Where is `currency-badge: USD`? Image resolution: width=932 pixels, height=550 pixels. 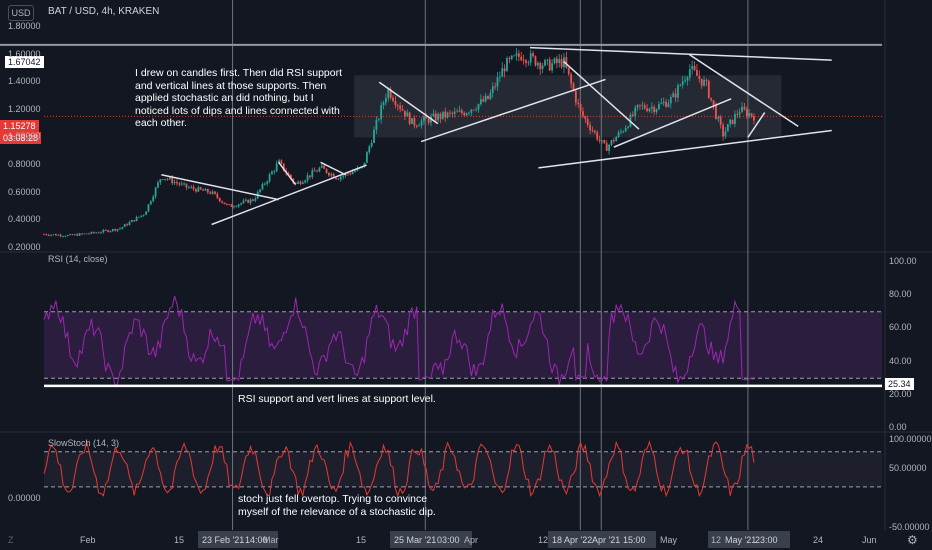 currency-badge: USD is located at coordinates (21, 13).